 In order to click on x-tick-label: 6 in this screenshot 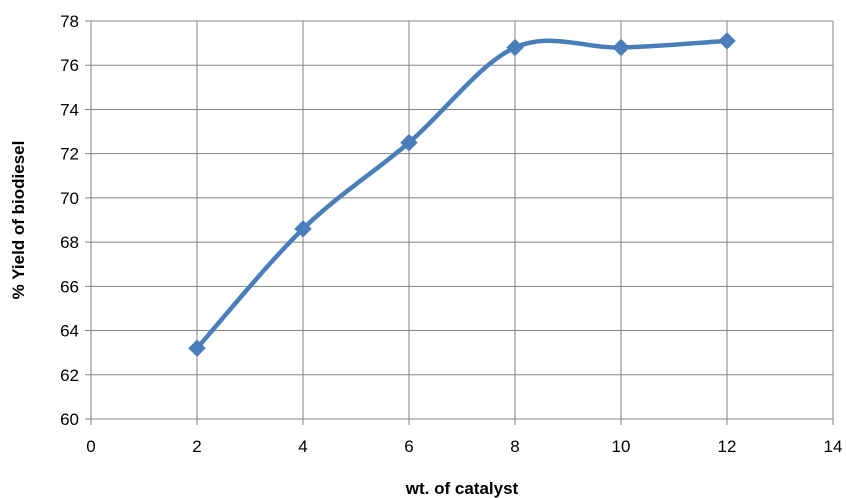, I will do `click(408, 446)`.